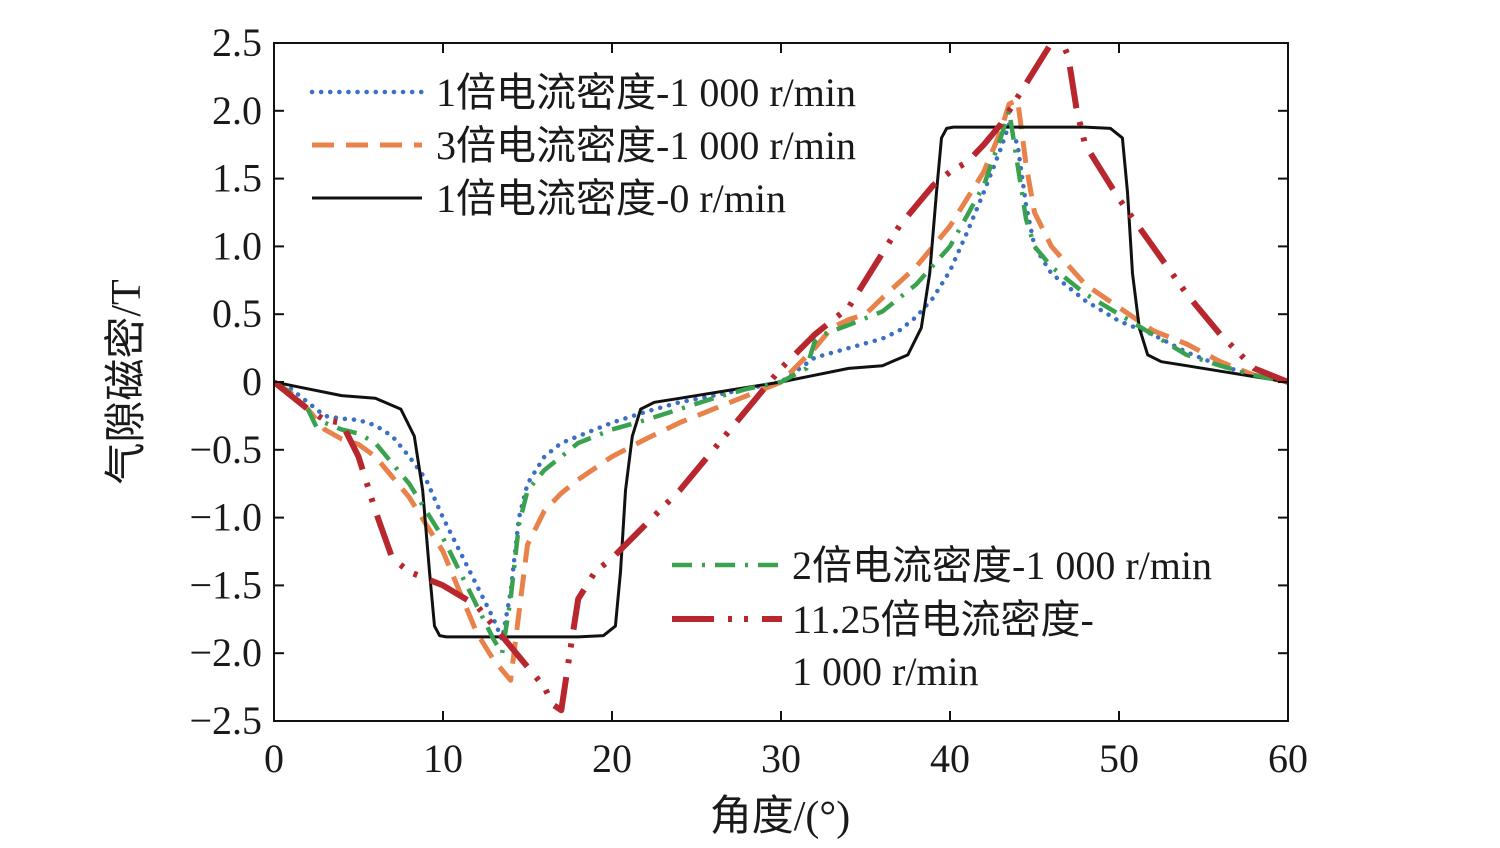  I want to click on legend-lower: 2倍电流密度-1 000 r/min 11.25倍电流密度- 1 000 r/min, so click(942, 618).